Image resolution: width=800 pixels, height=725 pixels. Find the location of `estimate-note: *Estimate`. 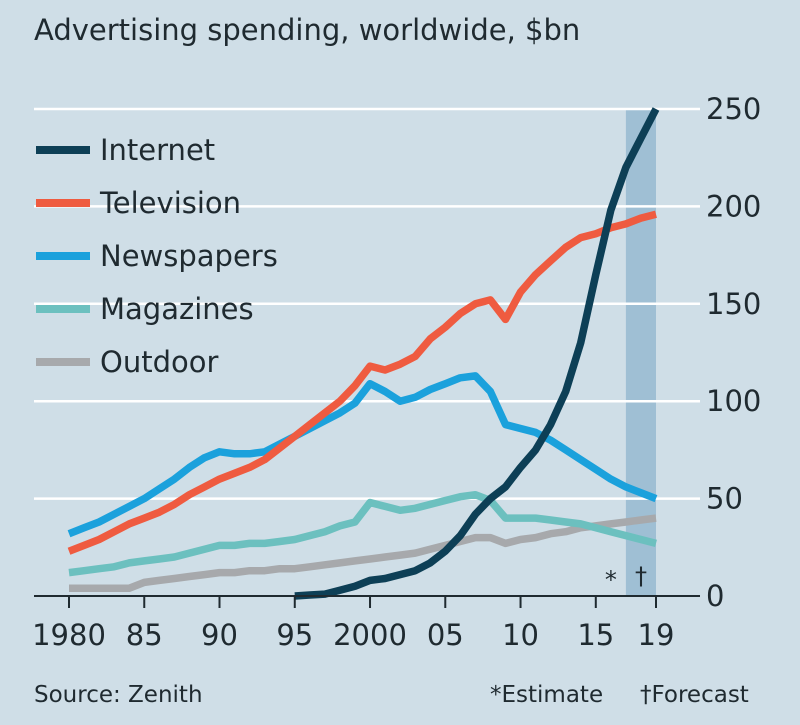

estimate-note: *Estimate is located at coordinates (546, 695).